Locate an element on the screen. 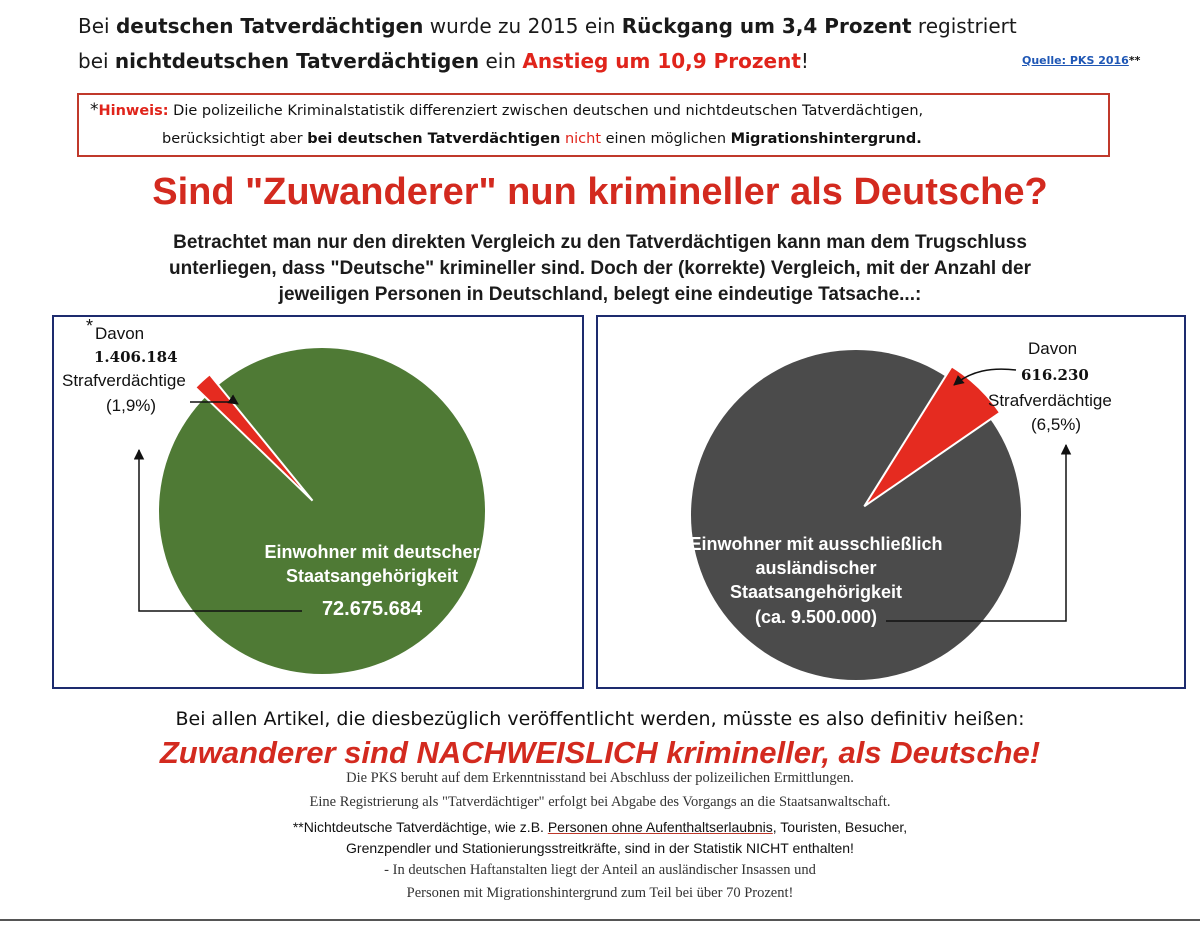 This screenshot has height=926, width=1200. header-emphasis: deutschen Tatverdächtigen is located at coordinates (269, 26).